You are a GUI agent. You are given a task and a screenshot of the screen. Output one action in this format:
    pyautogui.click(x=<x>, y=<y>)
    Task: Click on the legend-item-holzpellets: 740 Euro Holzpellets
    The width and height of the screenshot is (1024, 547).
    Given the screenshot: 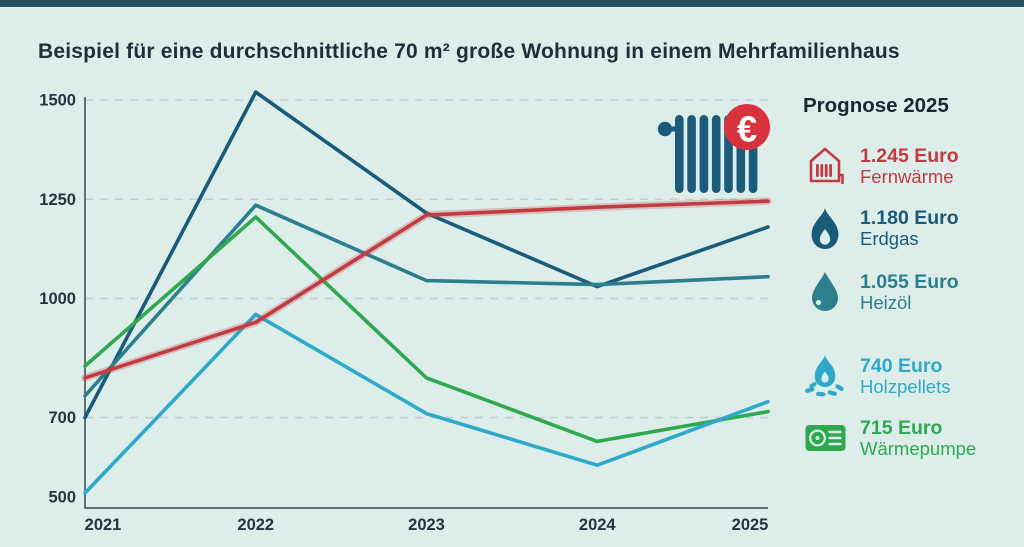 What is the action you would take?
    pyautogui.click(x=913, y=376)
    